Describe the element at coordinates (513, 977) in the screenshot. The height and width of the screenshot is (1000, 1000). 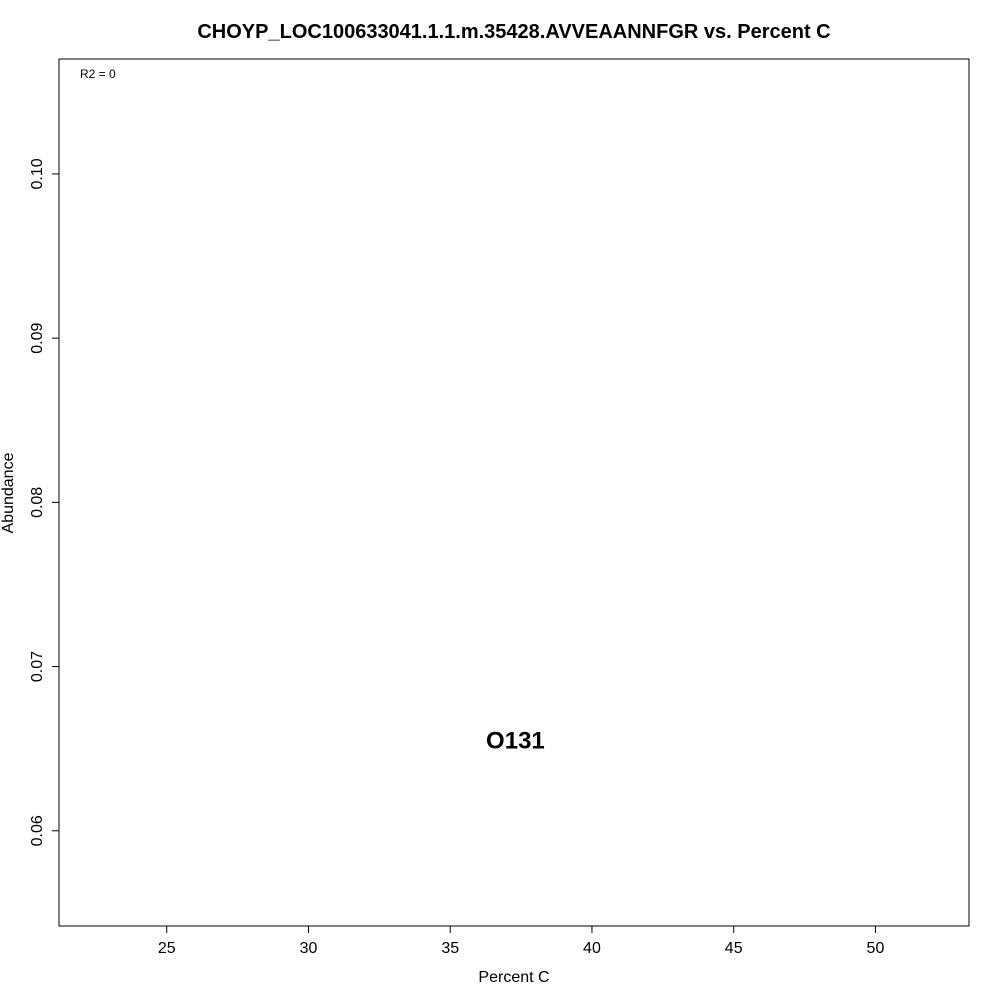
I see `x-axis-label: Percent C` at that location.